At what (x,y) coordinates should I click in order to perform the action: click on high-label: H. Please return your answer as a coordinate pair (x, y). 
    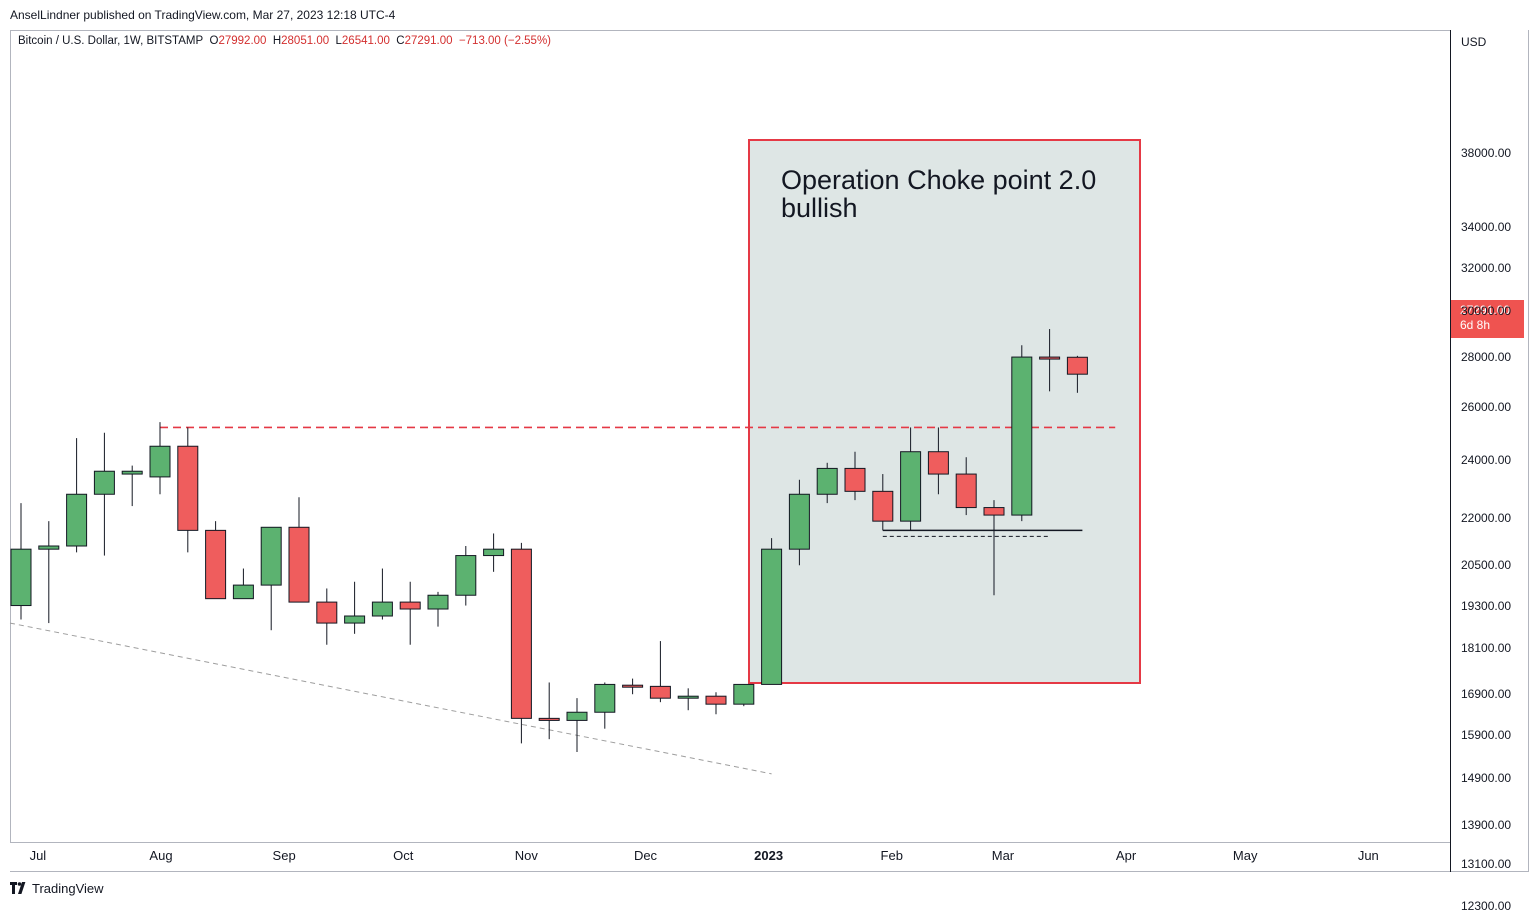
    Looking at the image, I should click on (277, 41).